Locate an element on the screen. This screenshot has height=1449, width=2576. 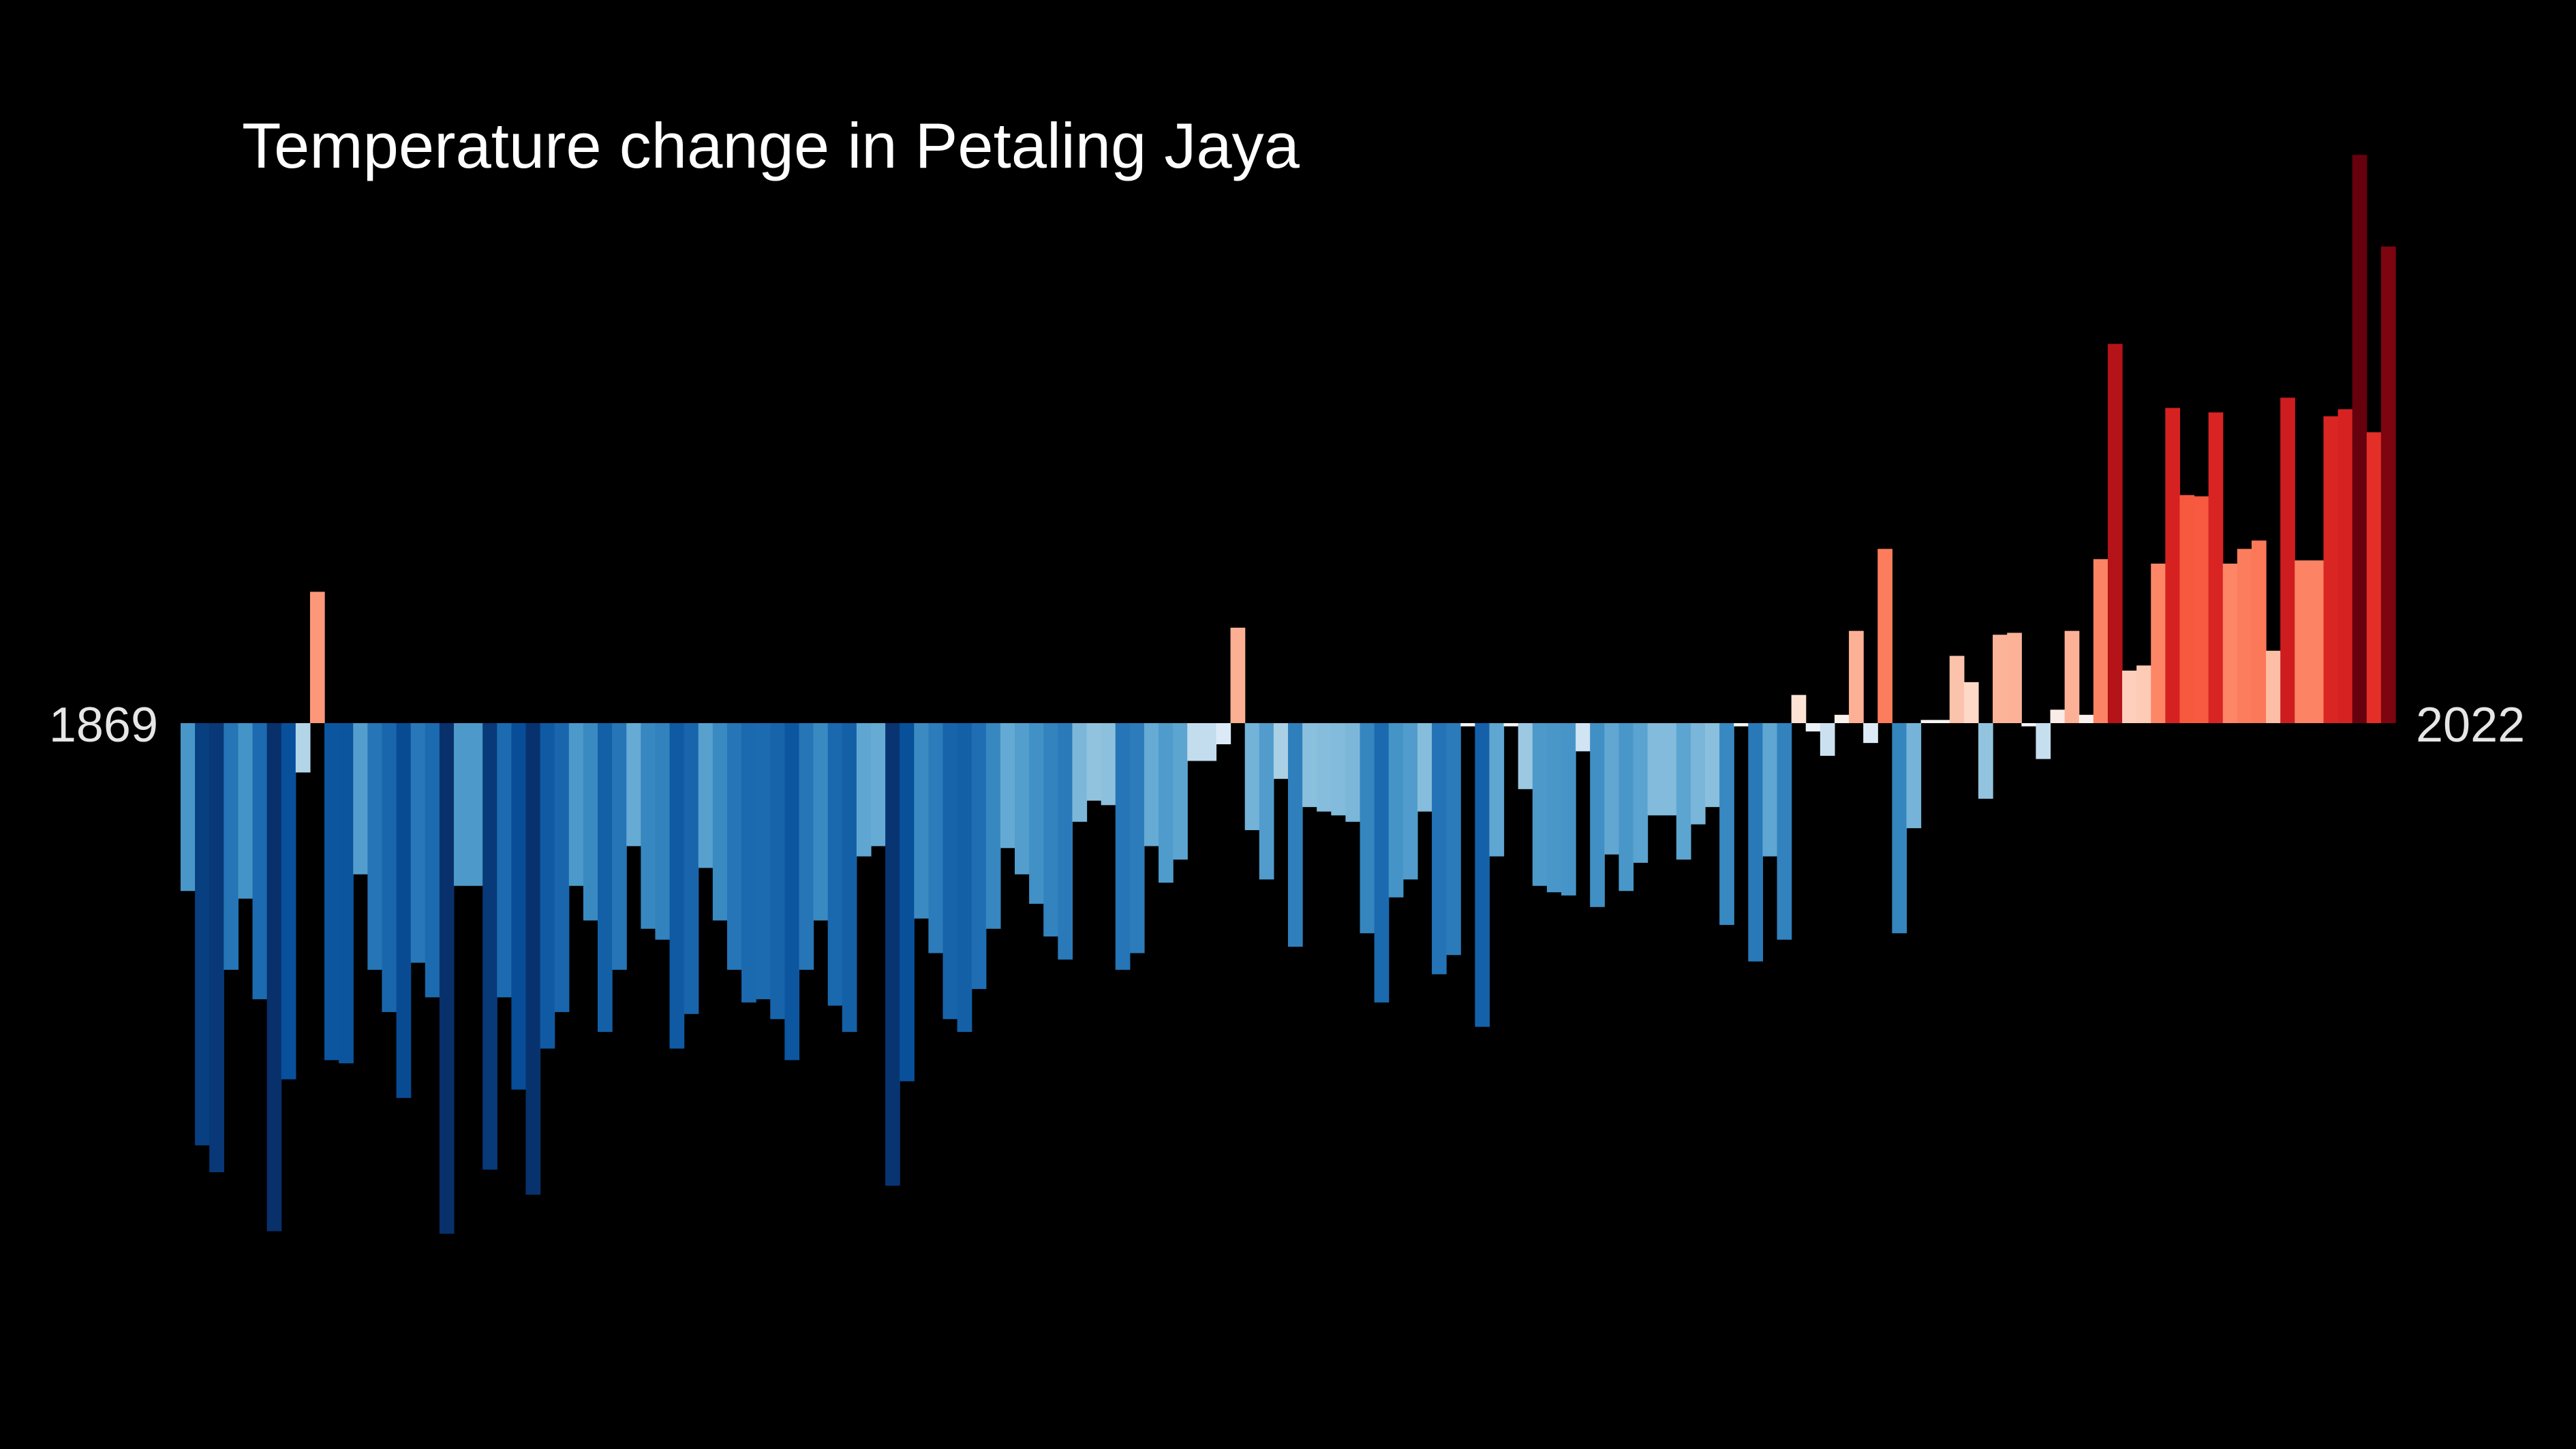
bar-2019 is located at coordinates (2345, 566).